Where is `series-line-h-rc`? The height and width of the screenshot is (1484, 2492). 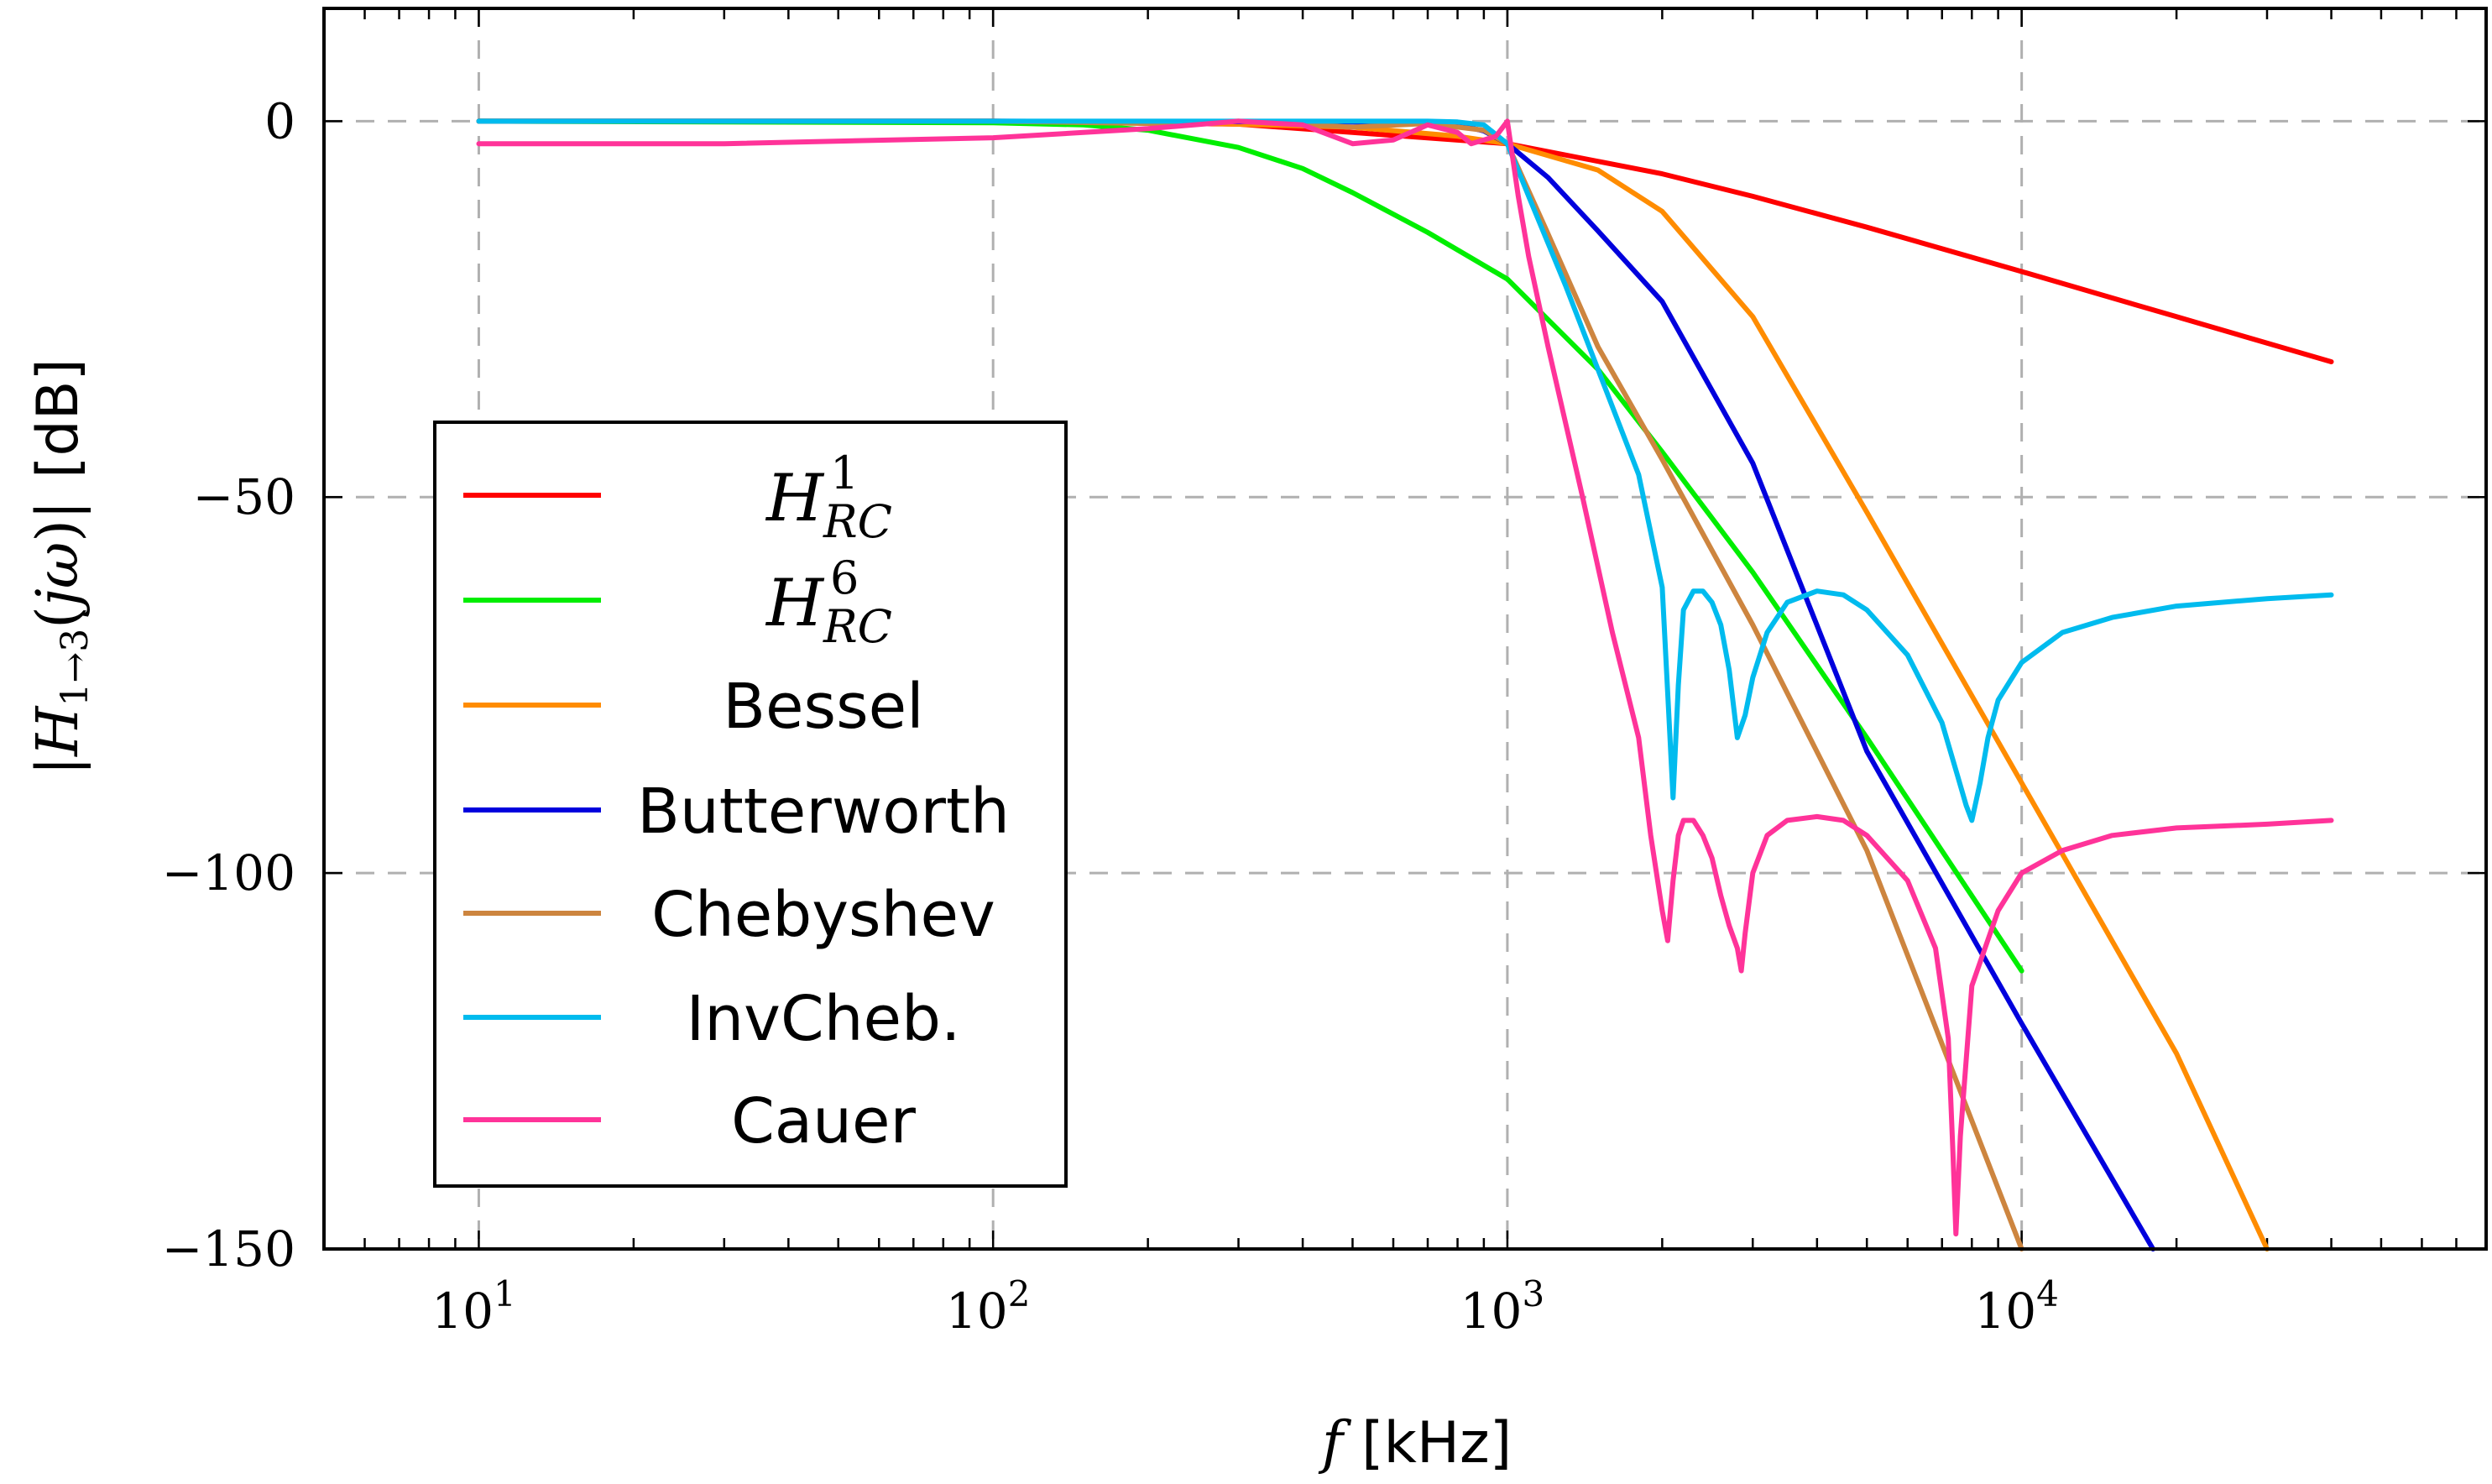
series-line-h-rc is located at coordinates (1405, 241).